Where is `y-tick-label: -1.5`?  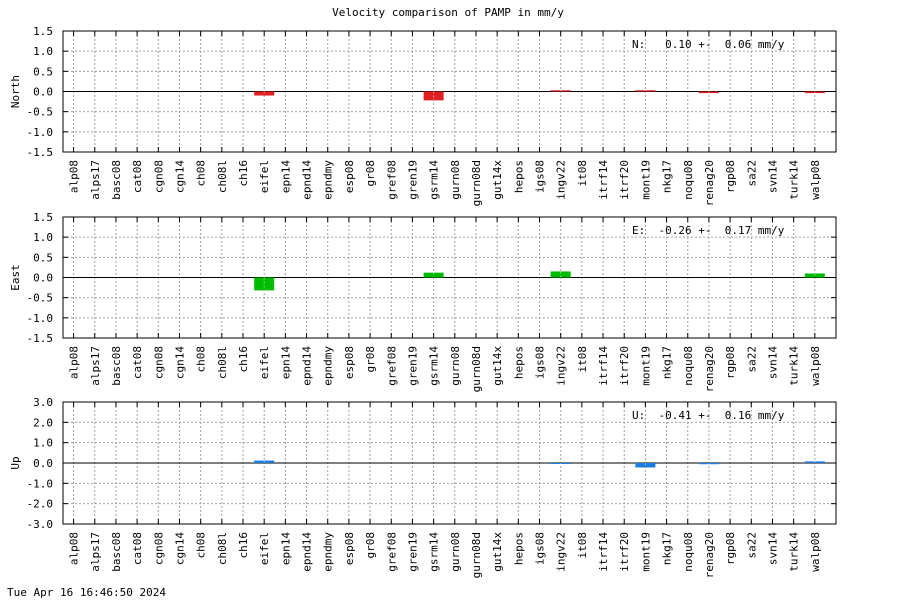 y-tick-label: -1.5 is located at coordinates (40, 152).